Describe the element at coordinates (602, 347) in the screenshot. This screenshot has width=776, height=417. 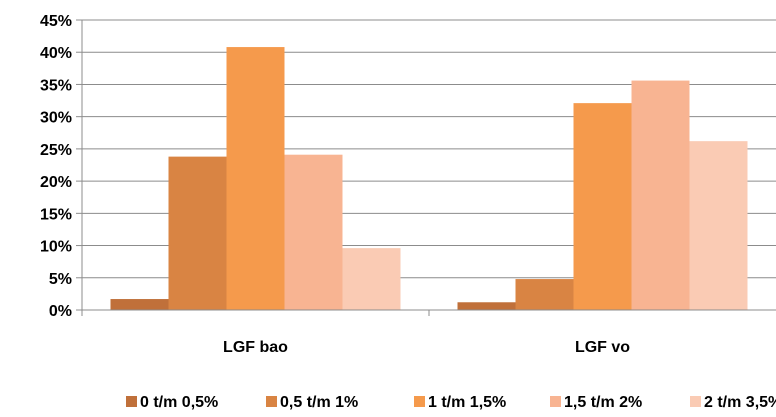
I see `category-label: LGF vo` at that location.